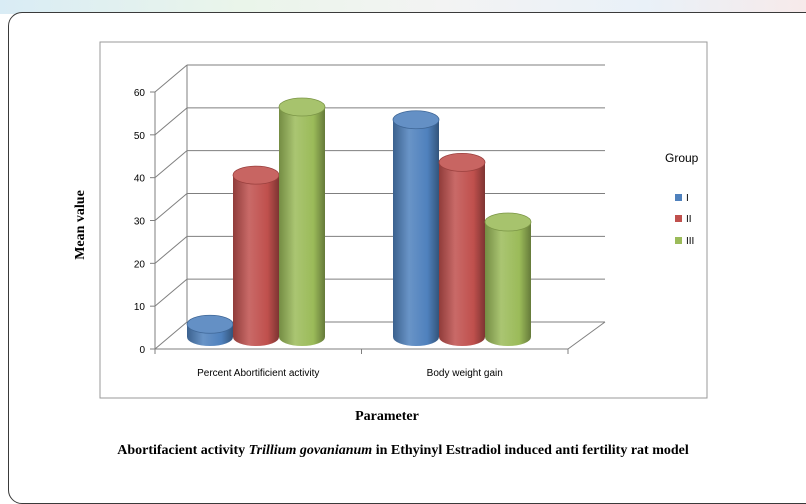  Describe the element at coordinates (682, 158) in the screenshot. I see `legend-title: Group` at that location.